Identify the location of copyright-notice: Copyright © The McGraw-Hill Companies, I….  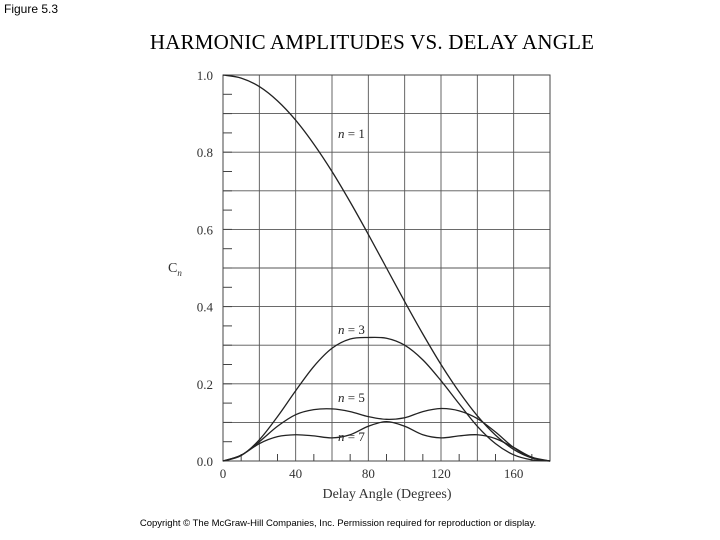
(338, 523).